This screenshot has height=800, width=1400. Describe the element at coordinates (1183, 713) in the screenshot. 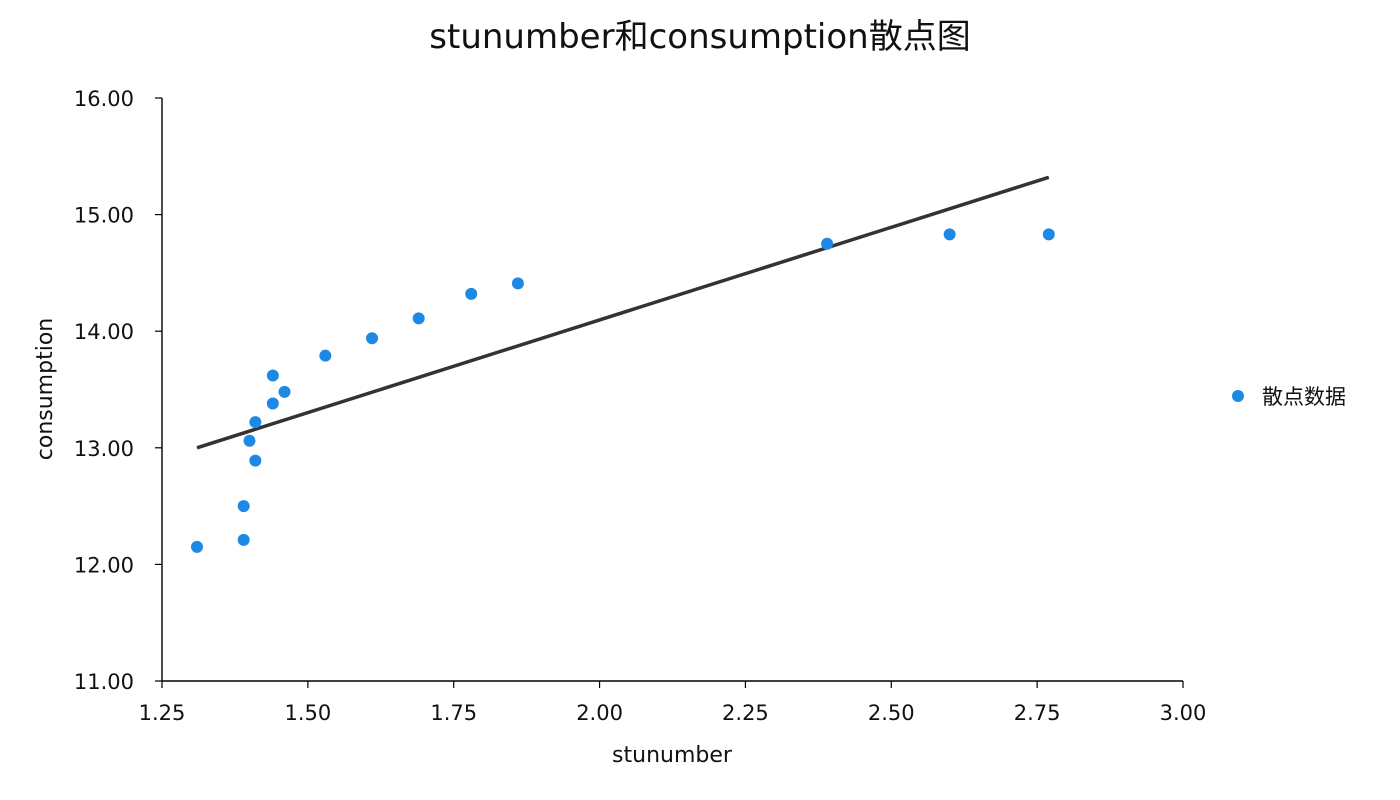

I see `x-tick-label: 3.00` at that location.